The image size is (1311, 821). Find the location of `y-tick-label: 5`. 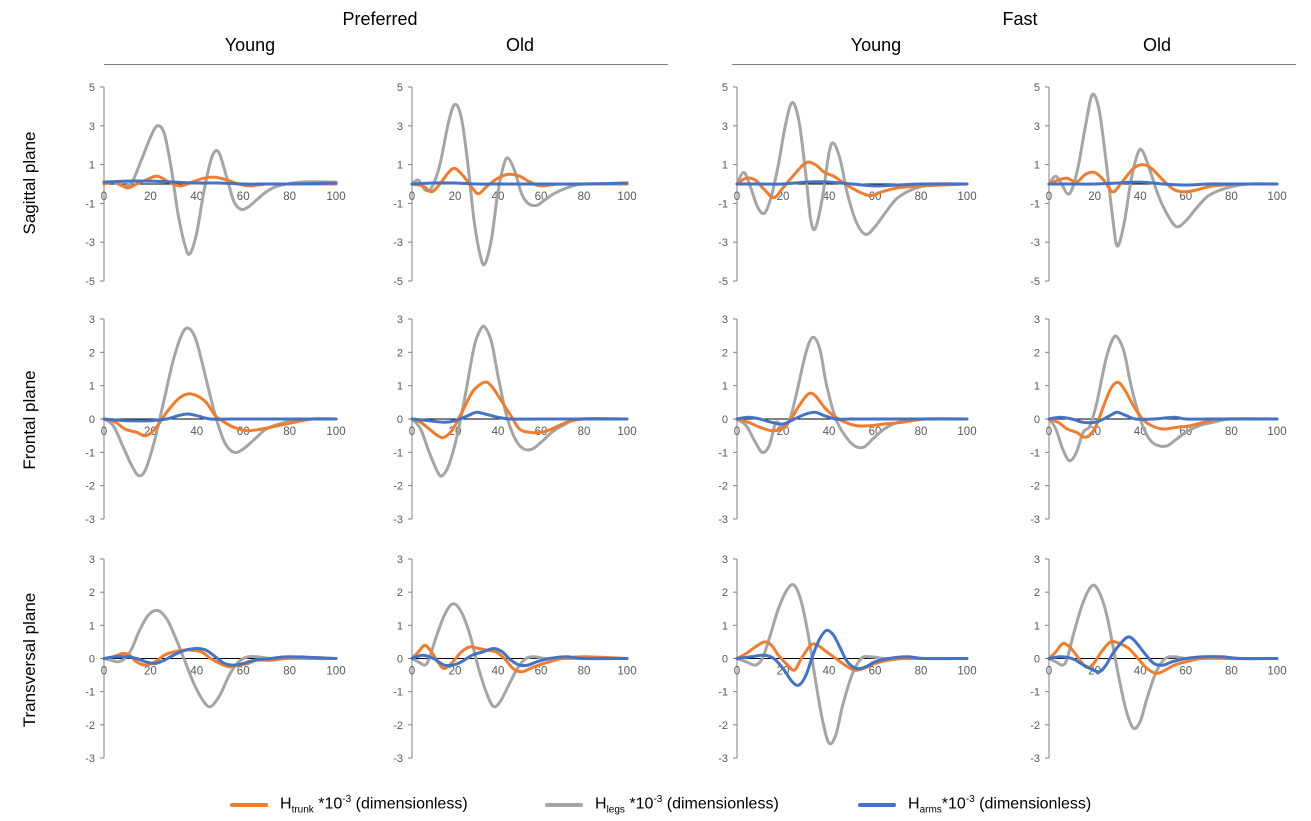

y-tick-label: 5 is located at coordinates (400, 88).